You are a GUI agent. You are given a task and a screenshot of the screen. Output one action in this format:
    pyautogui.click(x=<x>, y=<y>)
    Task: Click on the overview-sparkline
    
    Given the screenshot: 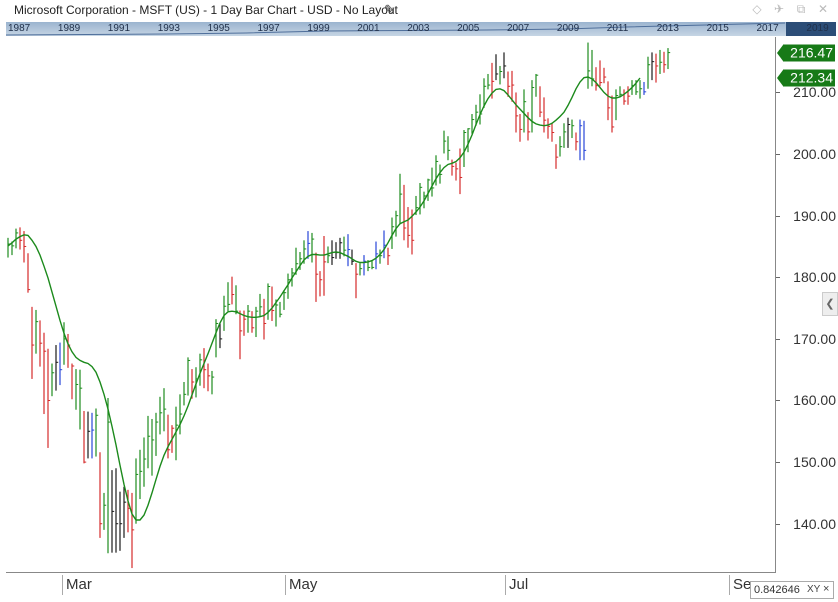 What is the action you would take?
    pyautogui.click(x=396, y=29)
    